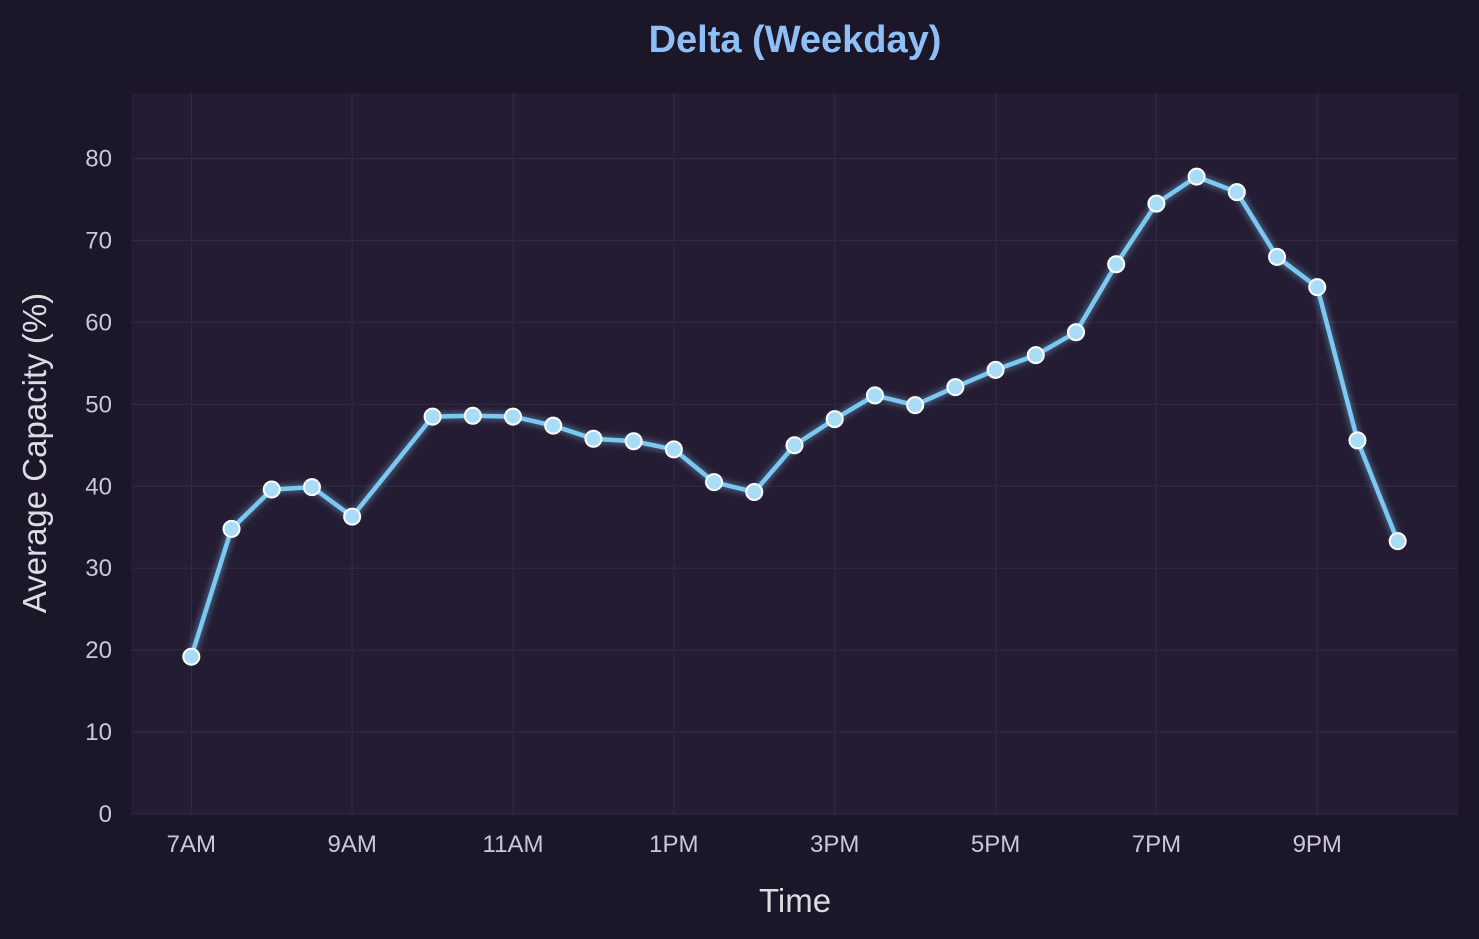 This screenshot has width=1479, height=939. I want to click on x-tick-label: 3PM, so click(834, 844).